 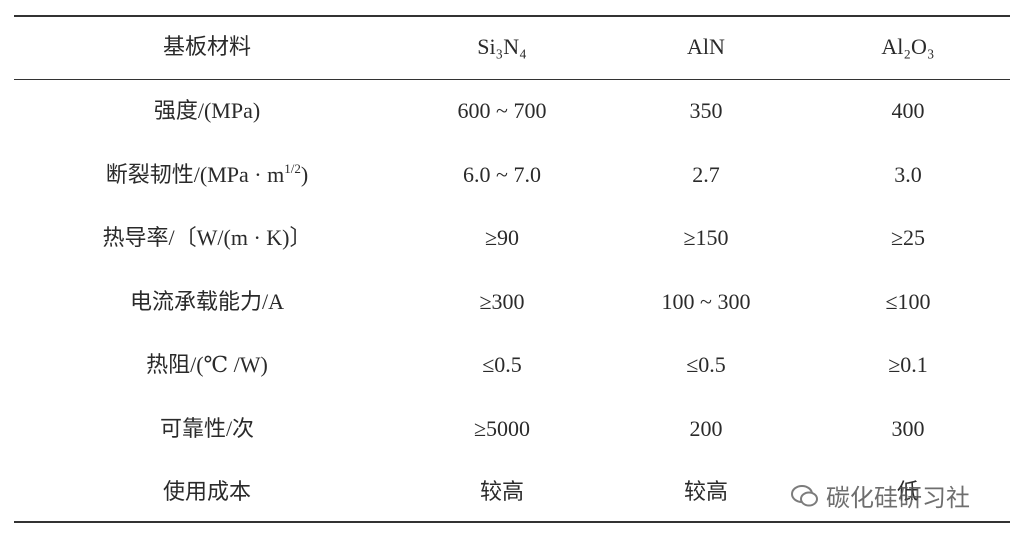 What do you see at coordinates (304, 174) in the screenshot?
I see `text-part: )` at bounding box center [304, 174].